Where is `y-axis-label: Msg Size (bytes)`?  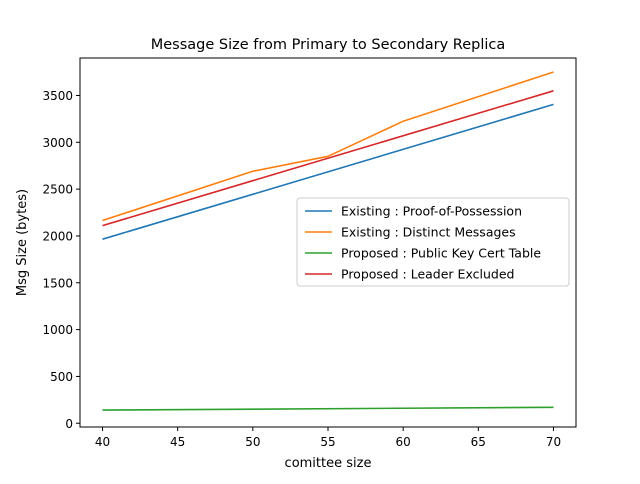
y-axis-label: Msg Size (bytes) is located at coordinates (22, 242).